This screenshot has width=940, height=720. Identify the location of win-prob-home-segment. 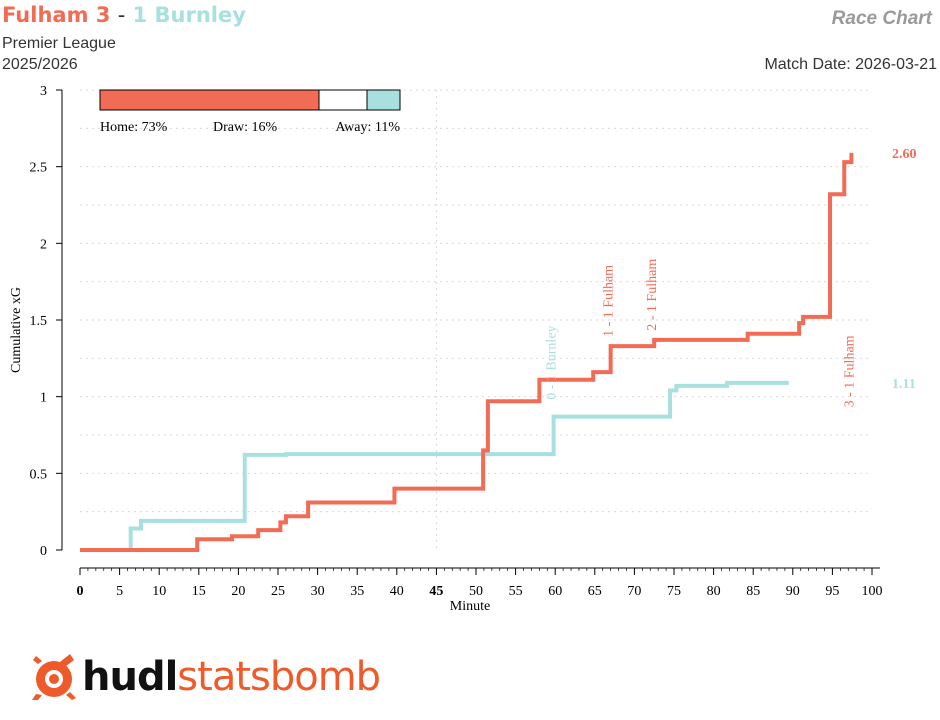
(209, 100).